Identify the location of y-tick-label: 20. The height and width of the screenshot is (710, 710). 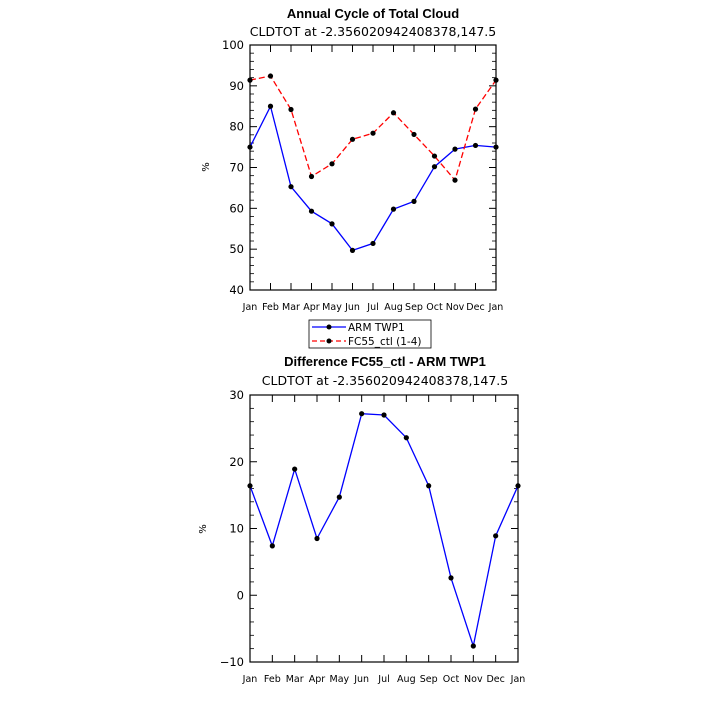
(236, 462).